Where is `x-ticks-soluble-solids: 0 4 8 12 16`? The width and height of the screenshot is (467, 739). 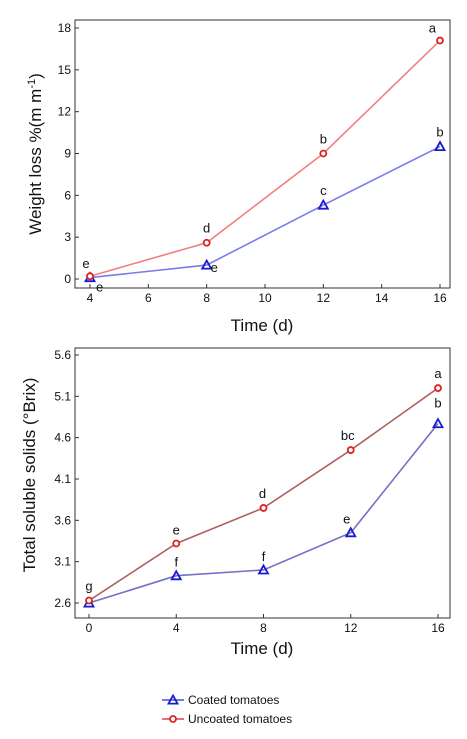
x-ticks-soluble-solids: 0 4 8 12 16 is located at coordinates (265, 624).